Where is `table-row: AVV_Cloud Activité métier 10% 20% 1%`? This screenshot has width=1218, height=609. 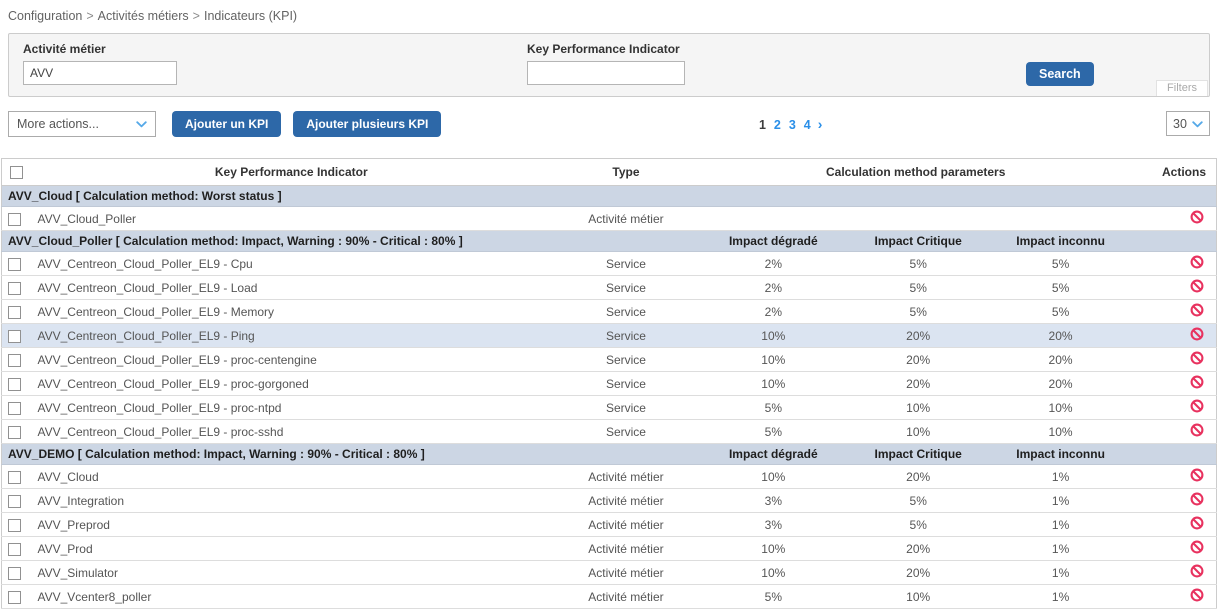 table-row: AVV_Cloud Activité métier 10% 20% 1% is located at coordinates (609, 477).